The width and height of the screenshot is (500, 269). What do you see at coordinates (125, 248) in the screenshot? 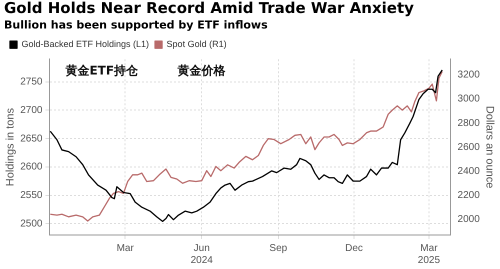
I see `x-tick-label: Mar` at bounding box center [125, 248].